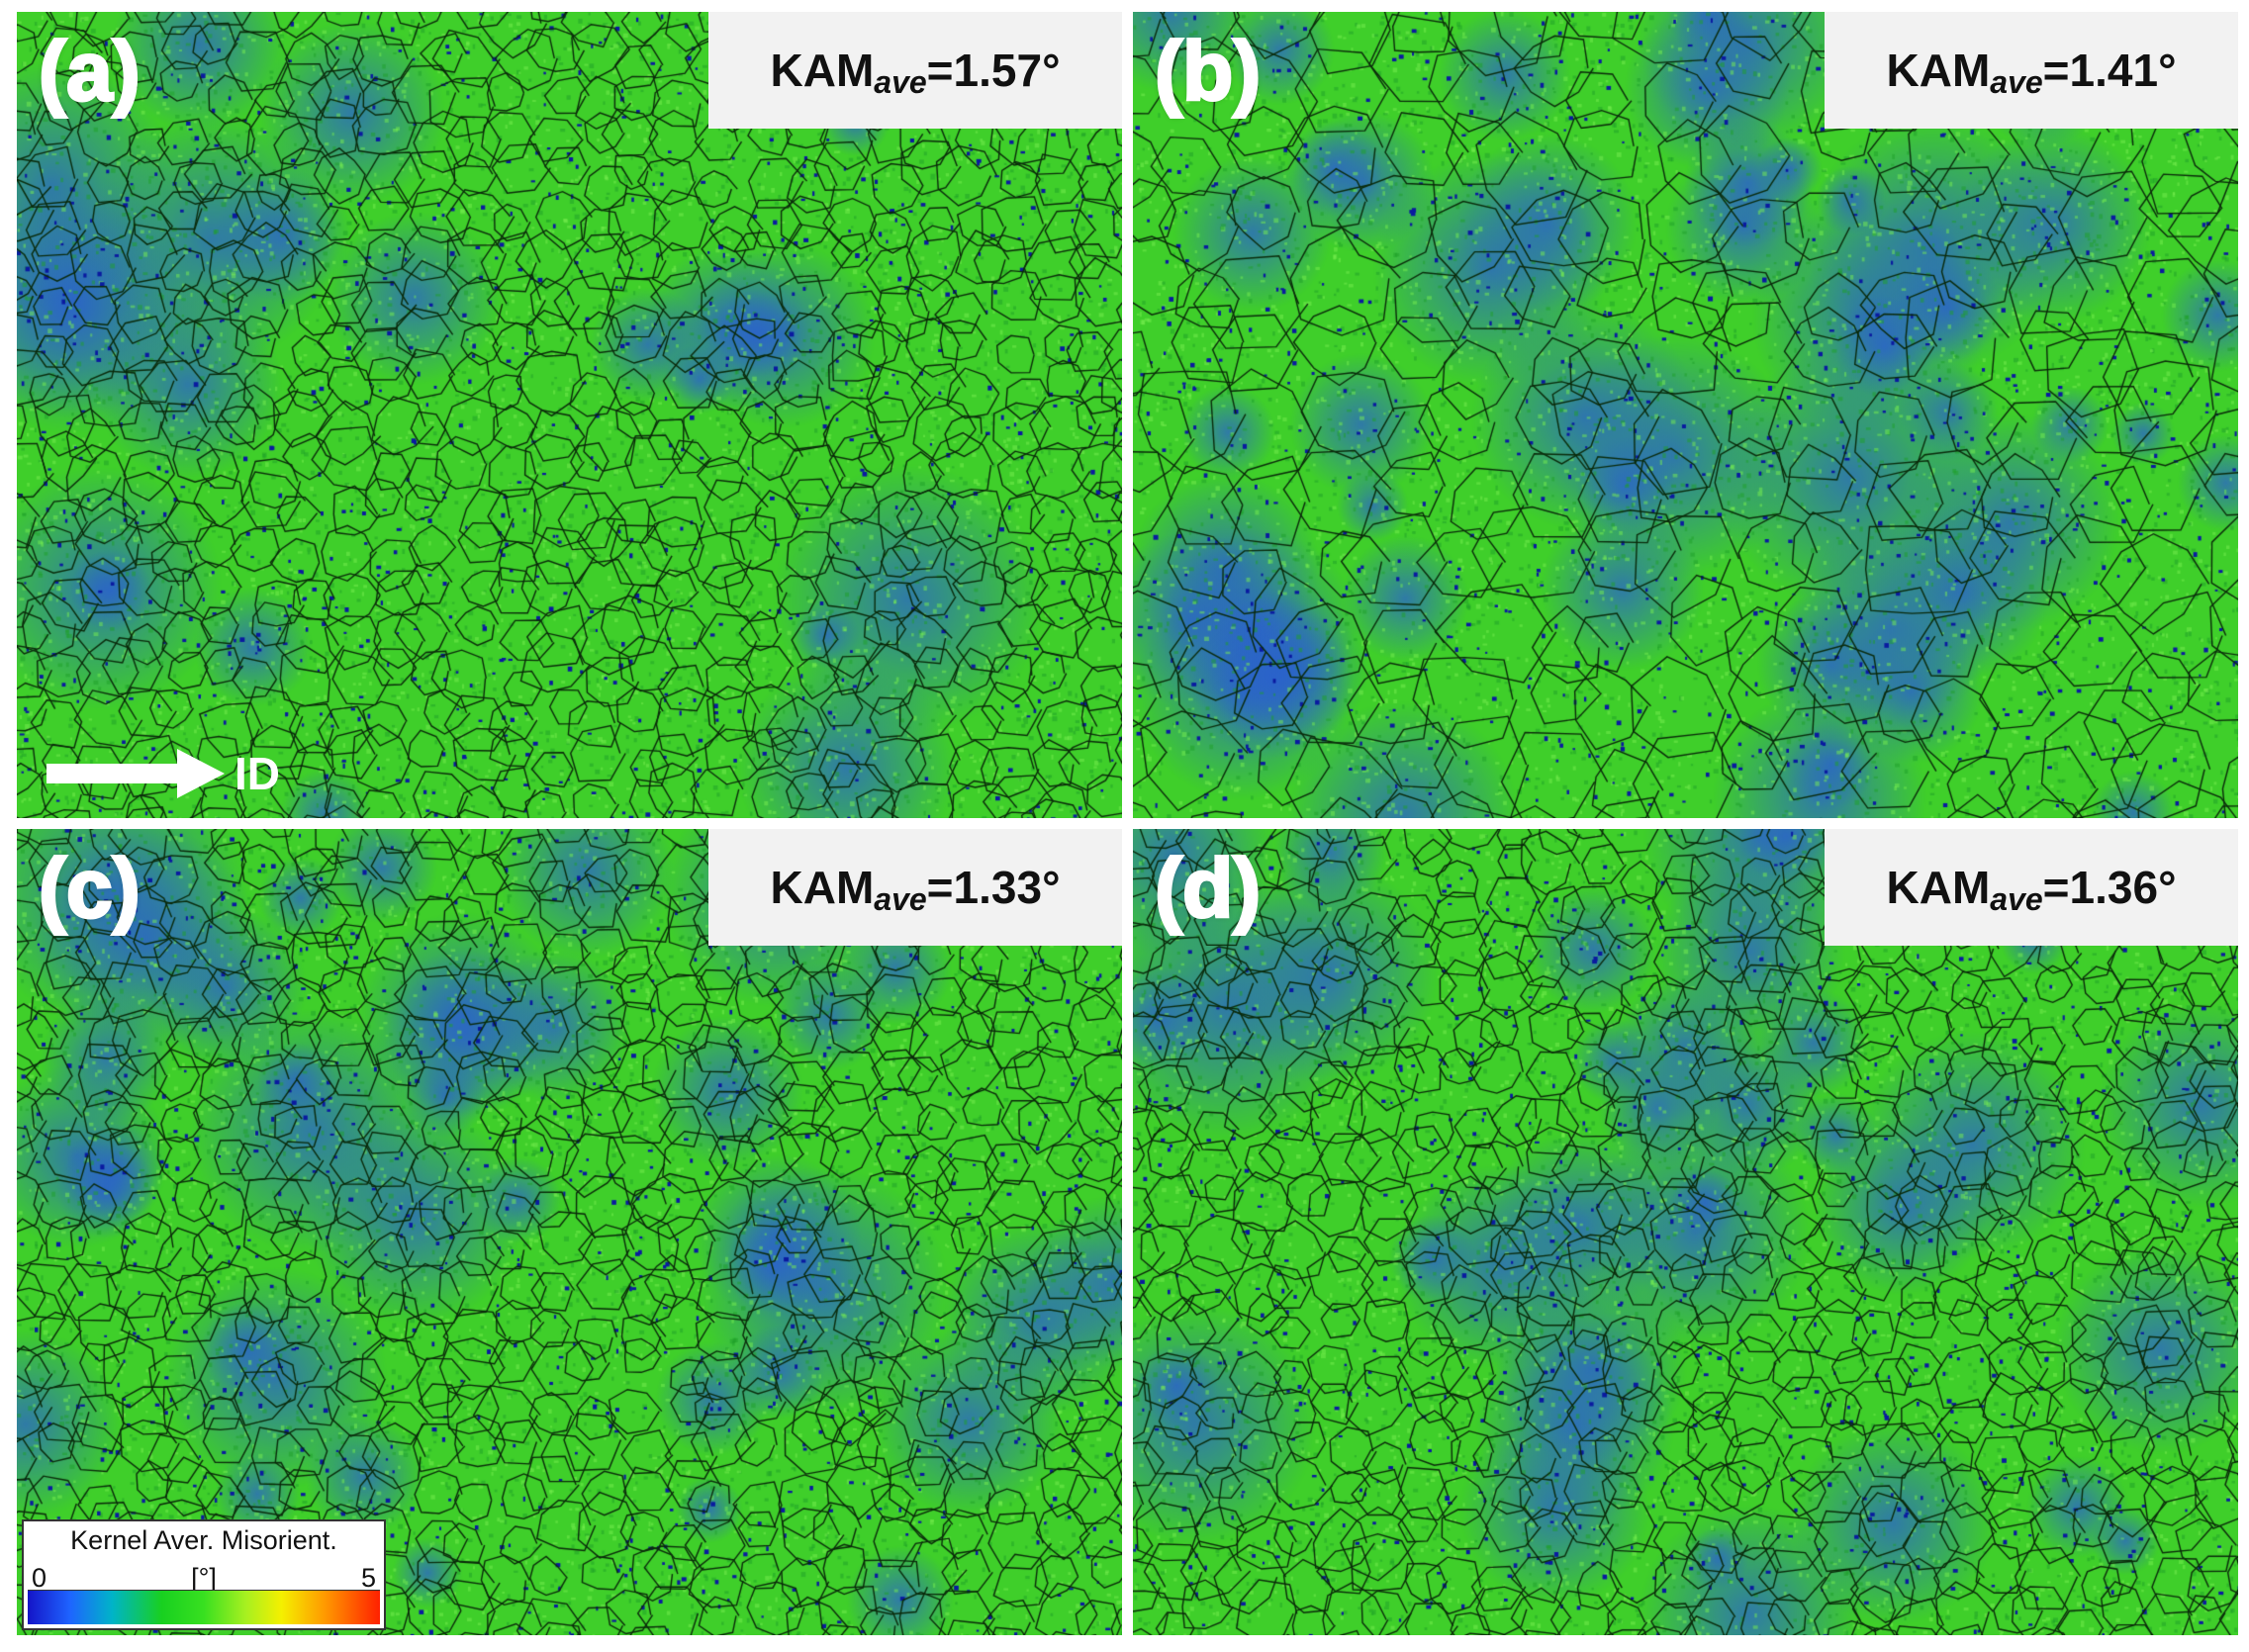 The height and width of the screenshot is (1652, 2249). What do you see at coordinates (1207, 888) in the screenshot?
I see `panel-label: (d)` at bounding box center [1207, 888].